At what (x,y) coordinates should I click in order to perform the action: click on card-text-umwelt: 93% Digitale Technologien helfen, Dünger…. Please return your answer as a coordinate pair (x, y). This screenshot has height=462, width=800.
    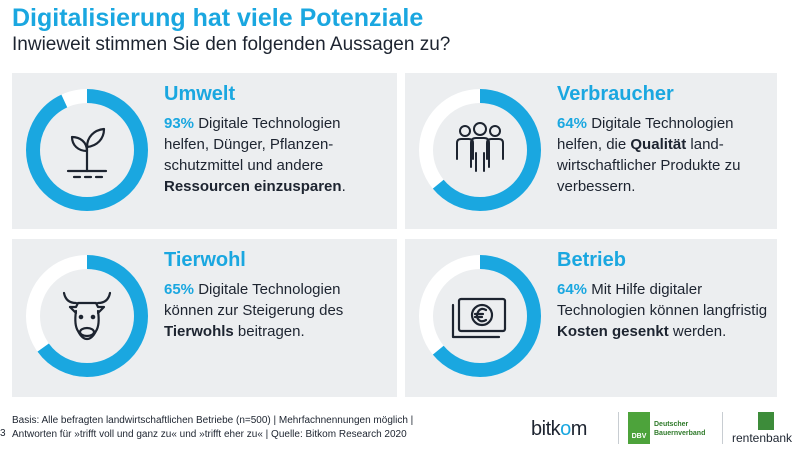
    Looking at the image, I should click on (274, 155).